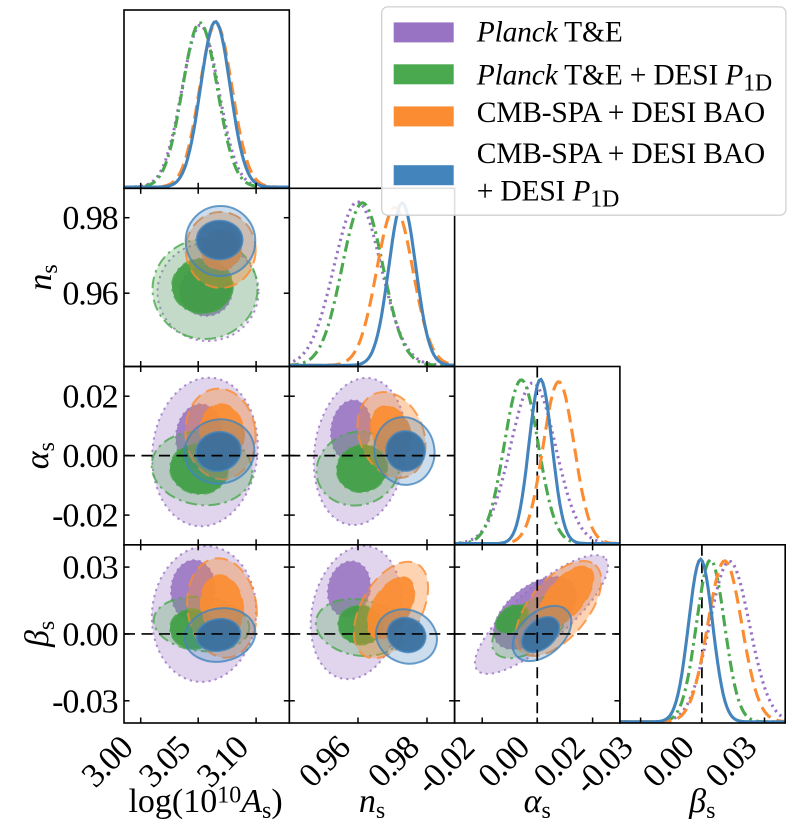 The image size is (794, 838). What do you see at coordinates (84, 516) in the screenshot?
I see `svg-text: -0.02` at bounding box center [84, 516].